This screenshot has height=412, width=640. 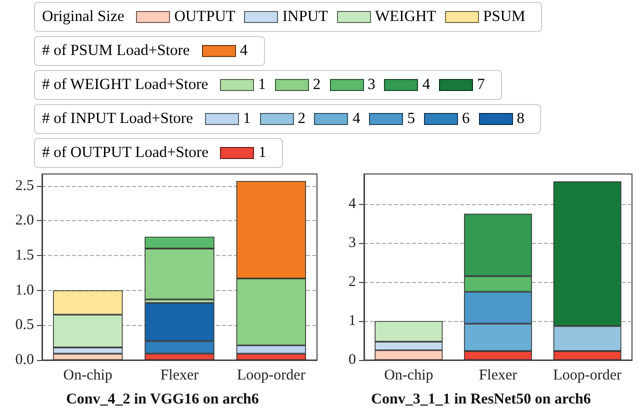 I want to click on legend-label: WEIGHT, so click(x=405, y=17).